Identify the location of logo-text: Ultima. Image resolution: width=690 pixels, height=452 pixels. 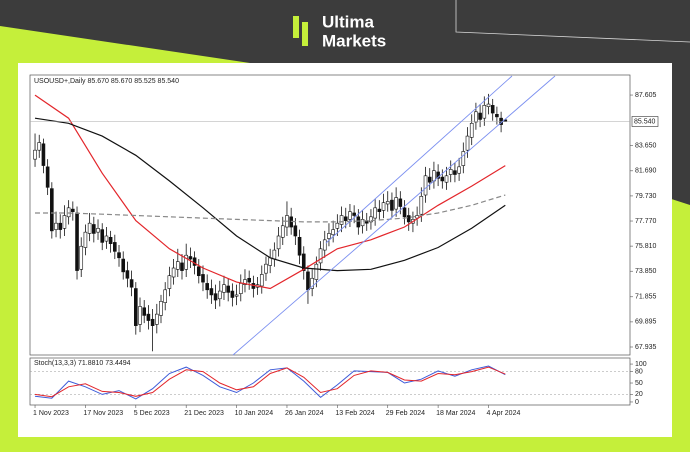
(348, 21).